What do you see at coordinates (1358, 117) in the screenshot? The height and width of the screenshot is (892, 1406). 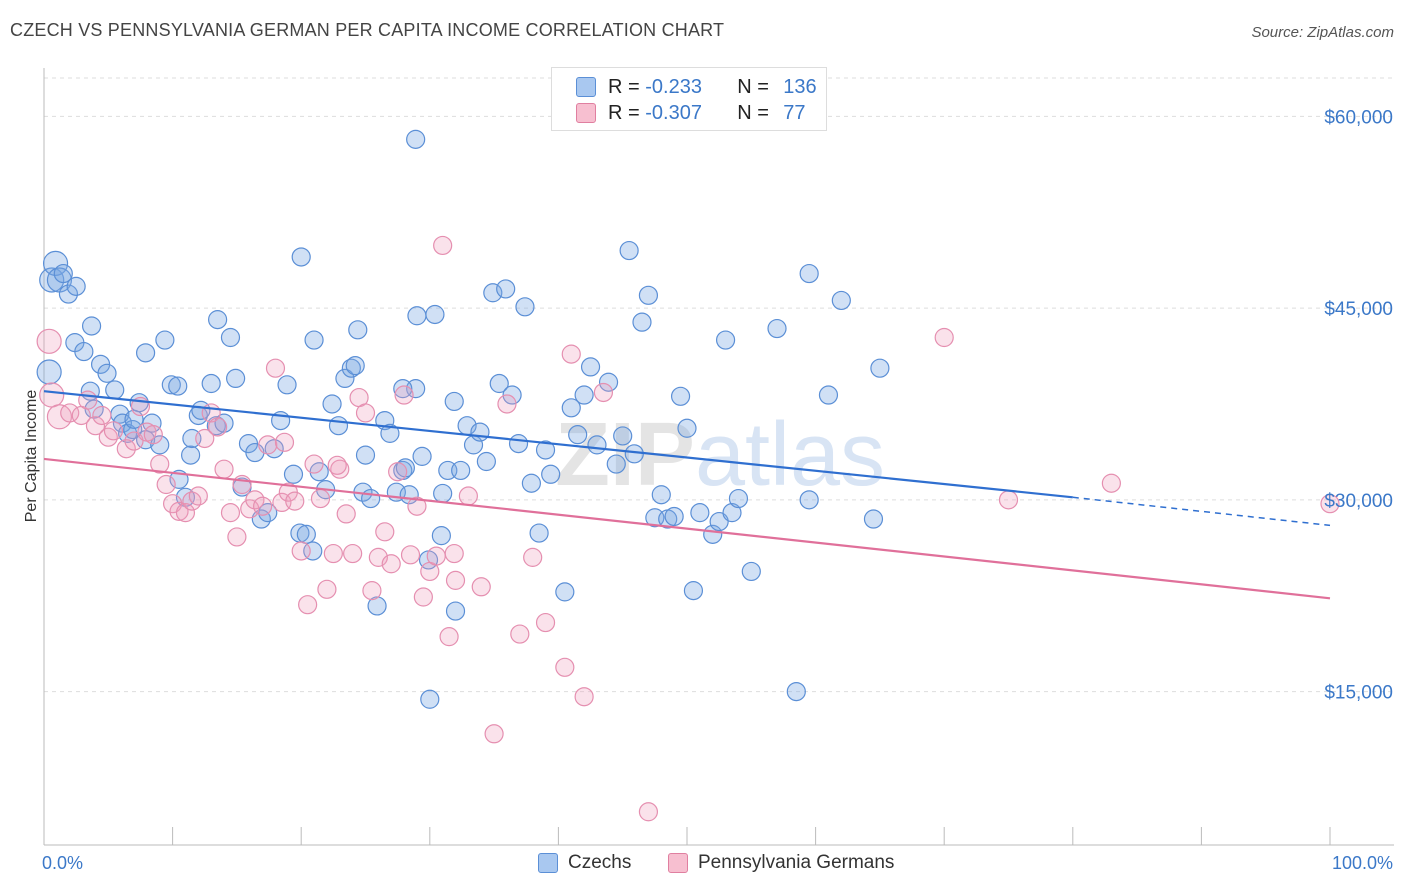 I see `y-tick-label: $60,000` at bounding box center [1358, 117].